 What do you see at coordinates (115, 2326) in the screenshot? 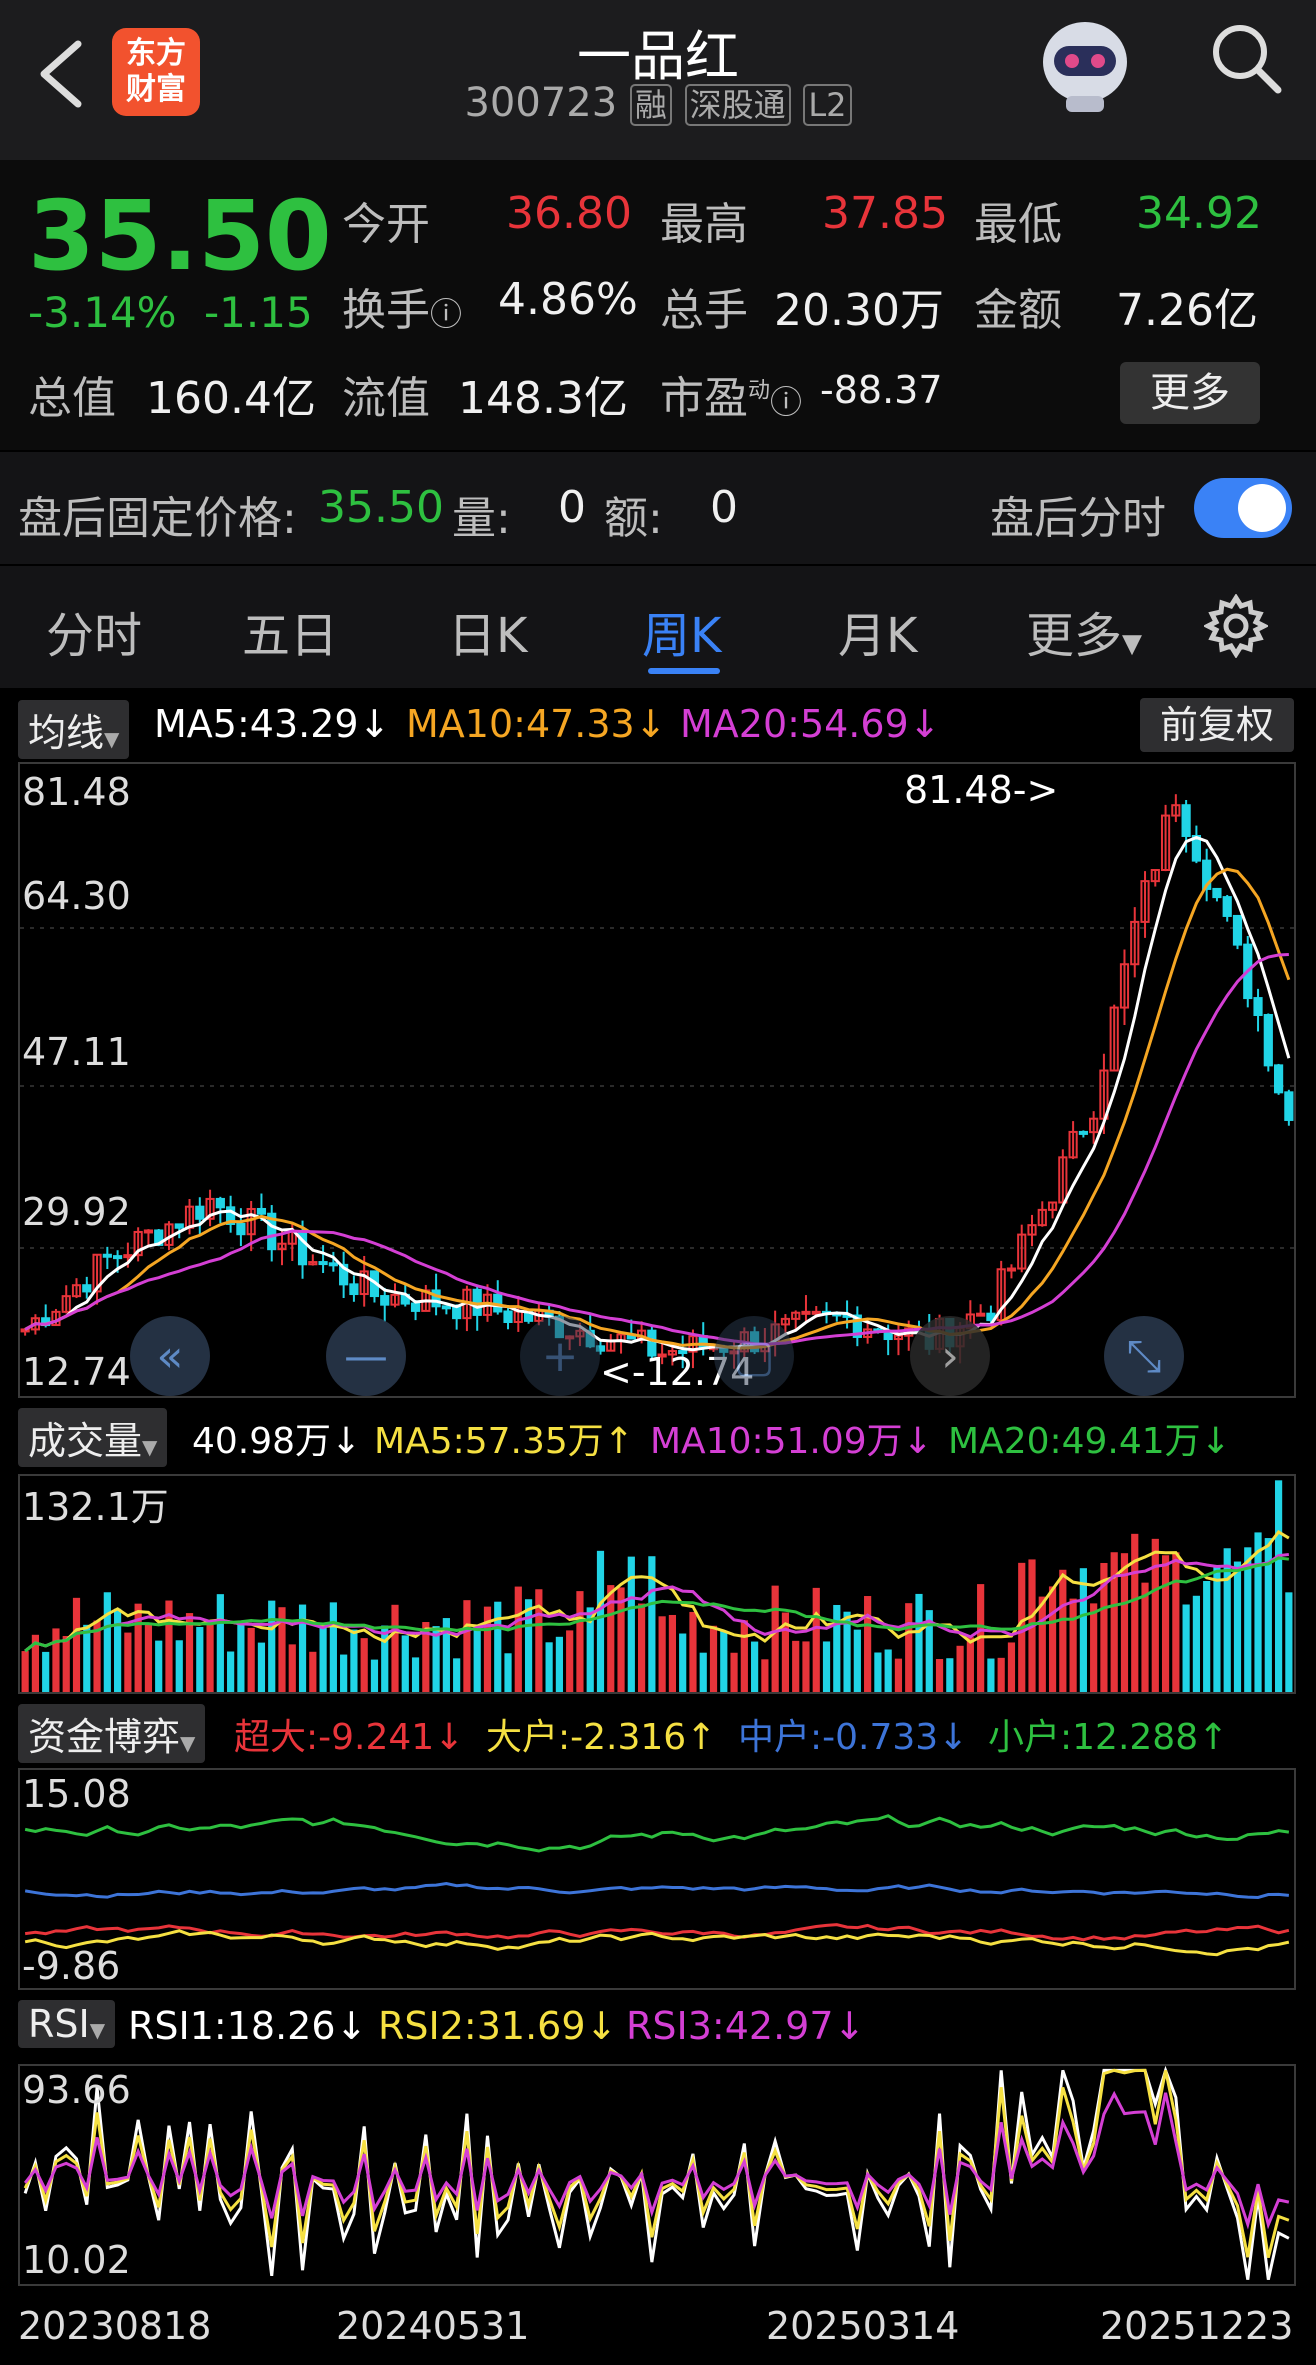
I see `x-axis-label: 20230818` at bounding box center [115, 2326].